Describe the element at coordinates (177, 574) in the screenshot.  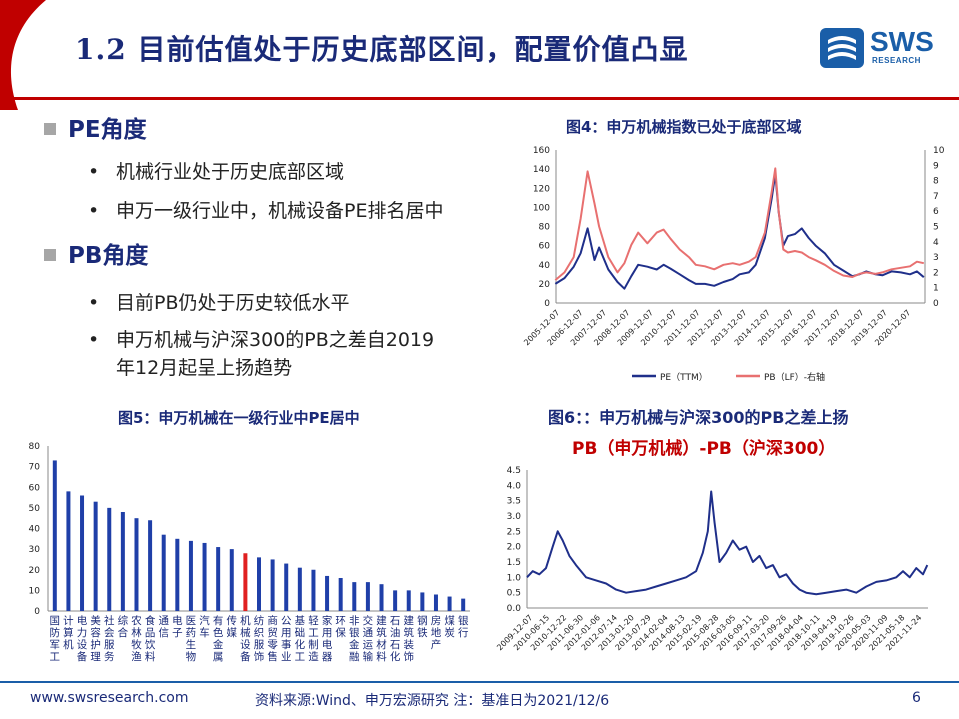
I see `bar-电子` at that location.